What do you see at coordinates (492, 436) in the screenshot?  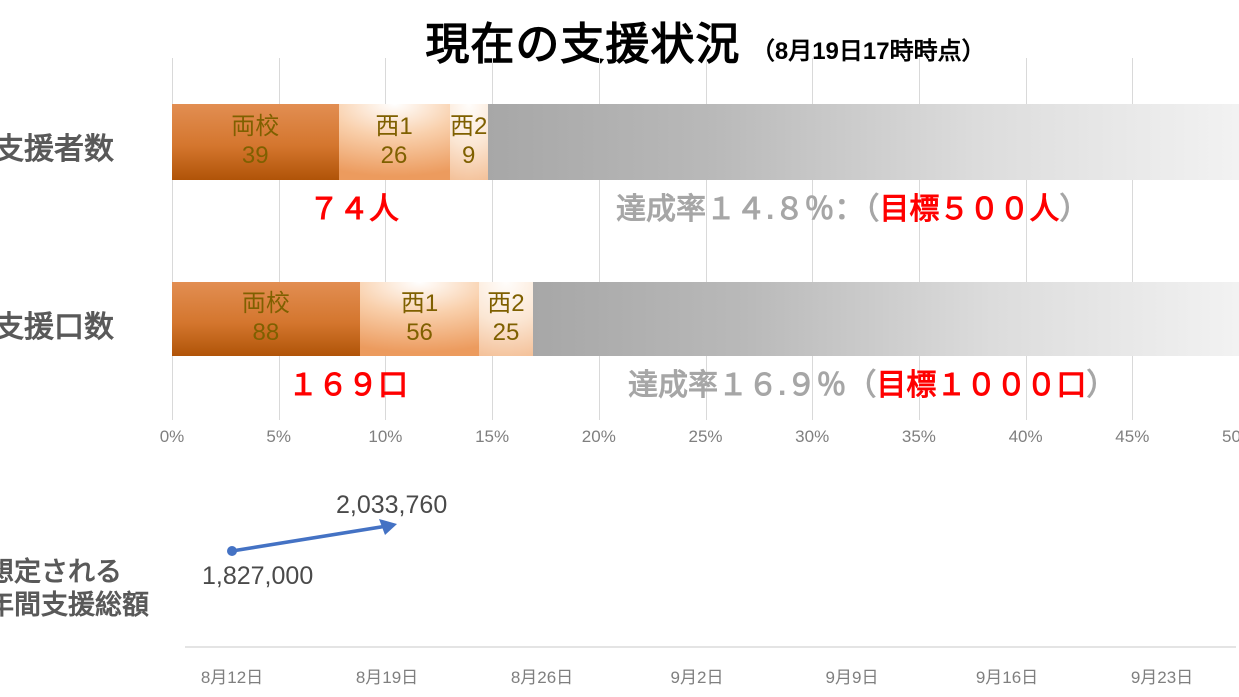 I see `x-axis-tick: 15%` at bounding box center [492, 436].